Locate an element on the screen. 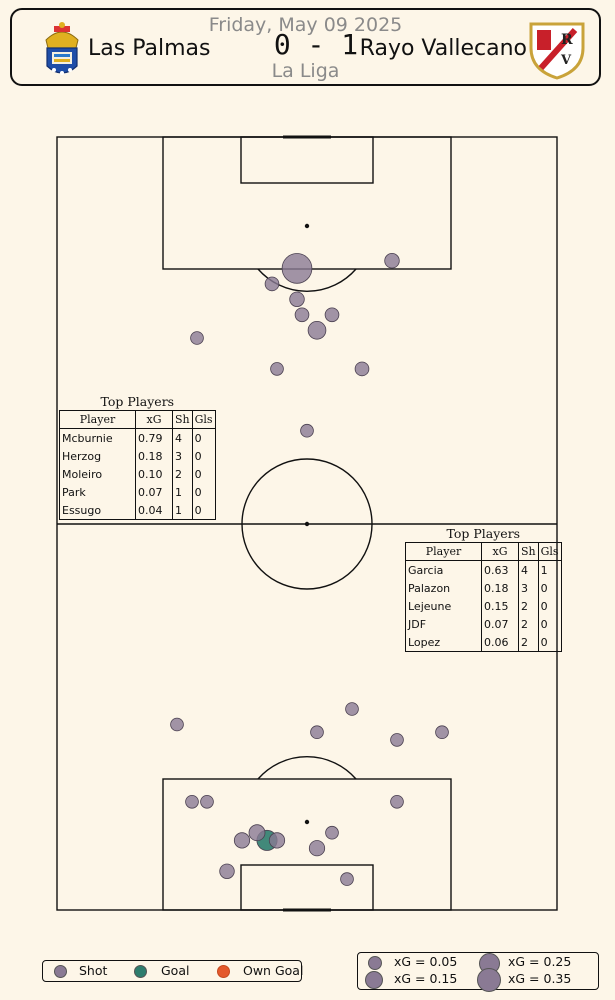 This screenshot has height=1000, width=615. legend-own-goal-label: Own Goal is located at coordinates (273, 970).